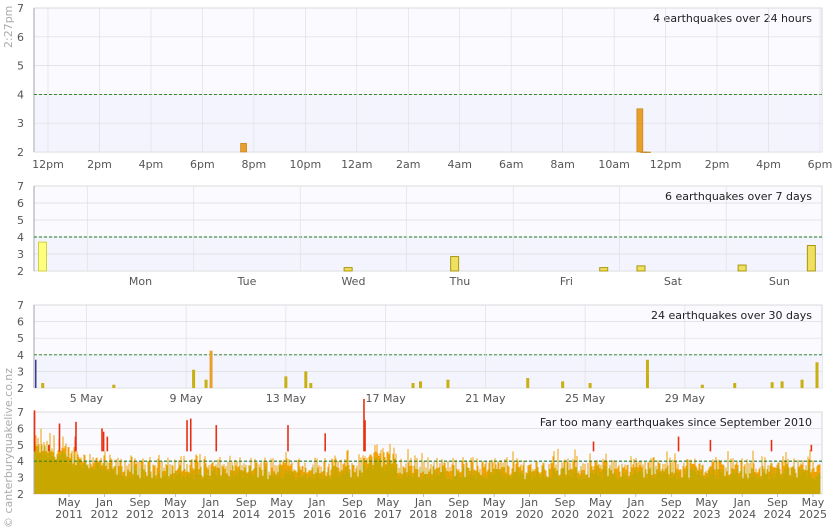 Image resolution: width=835 pixels, height=530 pixels. Describe the element at coordinates (707, 514) in the screenshot. I see `x-tick-year: 2023` at that location.